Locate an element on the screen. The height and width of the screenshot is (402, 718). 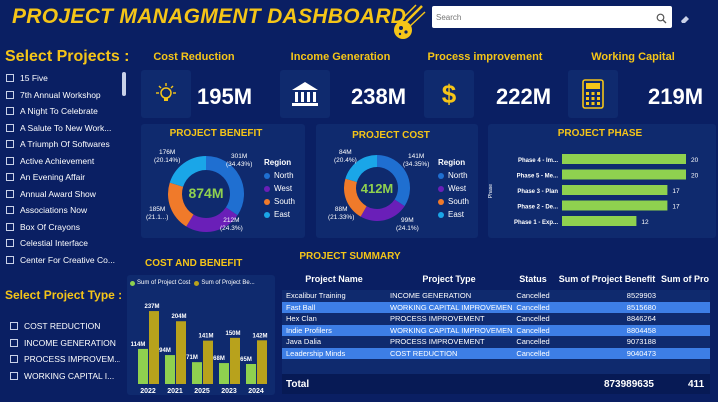
table-cell: Cancelled is located at coordinates (533, 307).